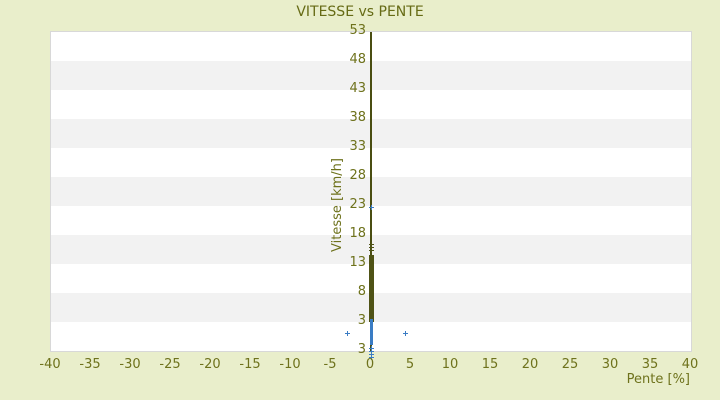 Image resolution: width=720 pixels, height=400 pixels. Describe the element at coordinates (450, 364) in the screenshot. I see `x-tick-label: 10` at that location.